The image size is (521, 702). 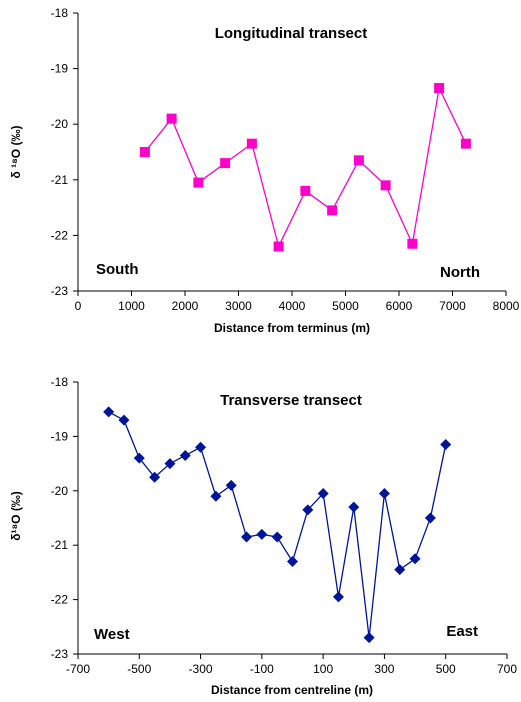 I want to click on transverse-right-annotation: East, so click(x=462, y=631).